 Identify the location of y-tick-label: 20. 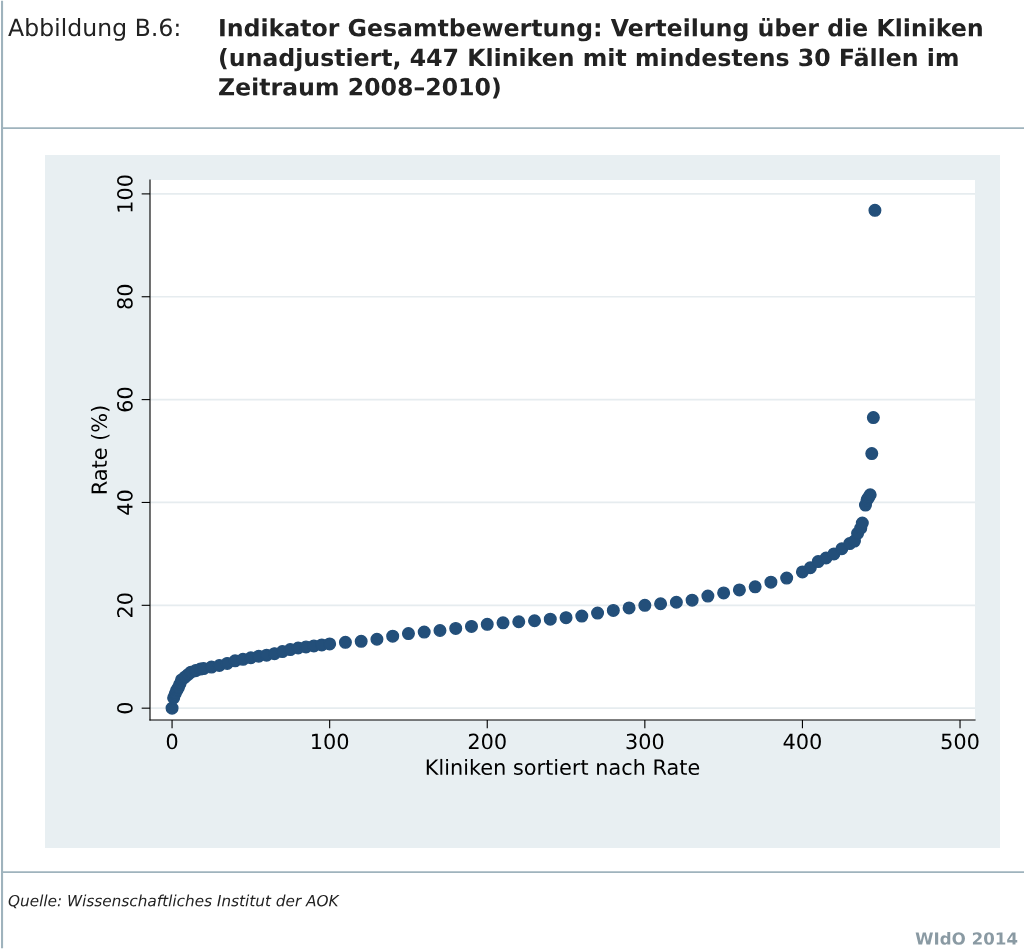
(125, 605).